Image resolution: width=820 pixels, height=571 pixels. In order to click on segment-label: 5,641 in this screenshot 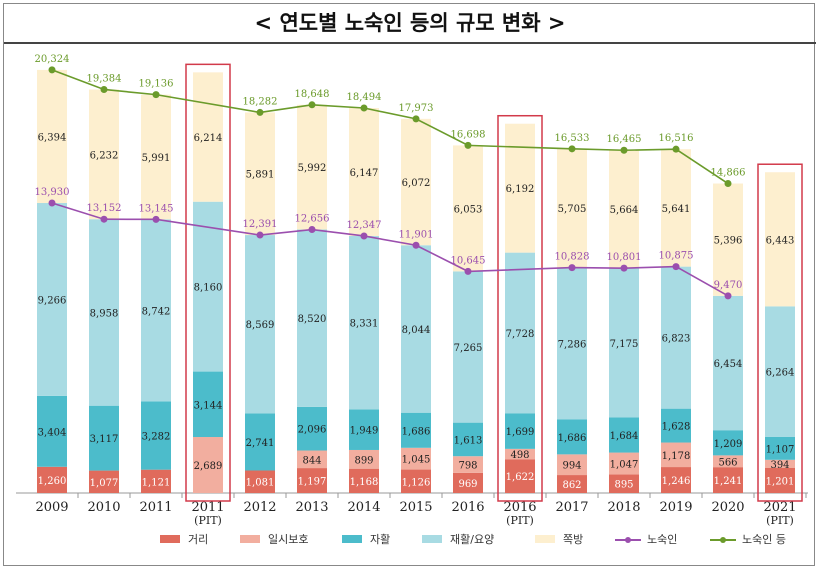, I will do `click(676, 209)`.